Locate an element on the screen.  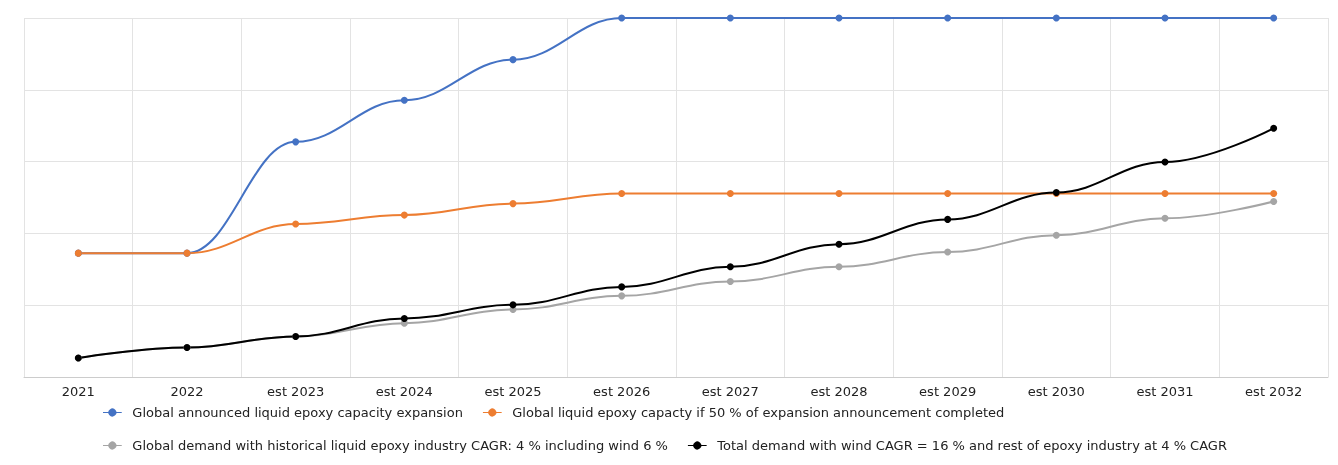
x-tick-label: est 2029 is located at coordinates (948, 391).